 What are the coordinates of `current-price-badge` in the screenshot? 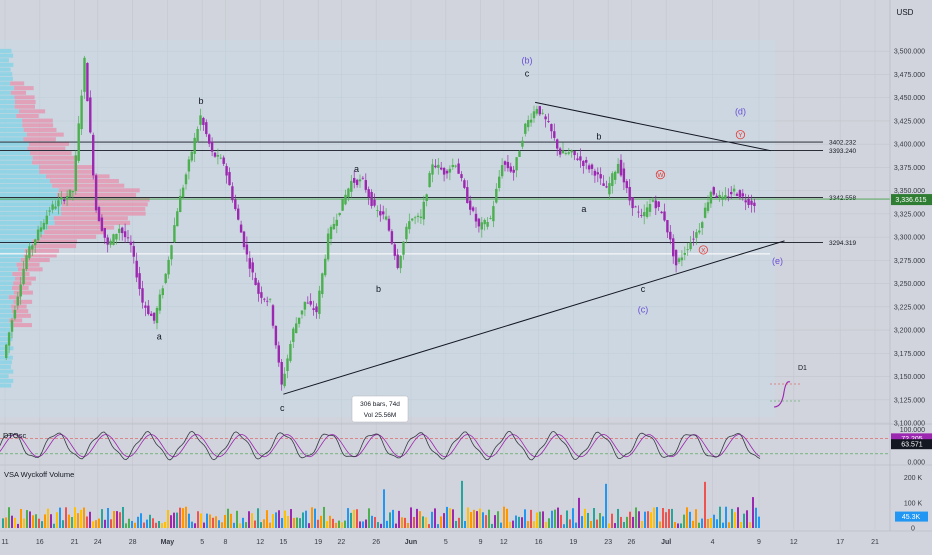 It's located at (911, 200).